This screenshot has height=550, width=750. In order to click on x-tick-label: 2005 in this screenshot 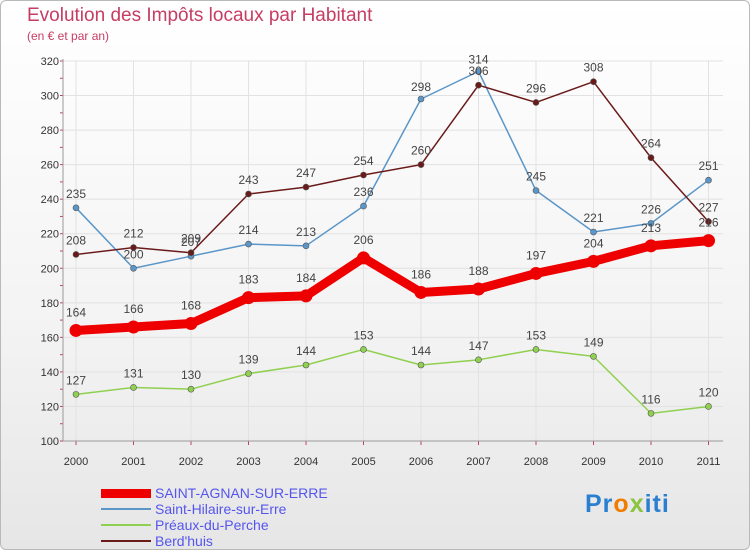, I will do `click(363, 462)`.